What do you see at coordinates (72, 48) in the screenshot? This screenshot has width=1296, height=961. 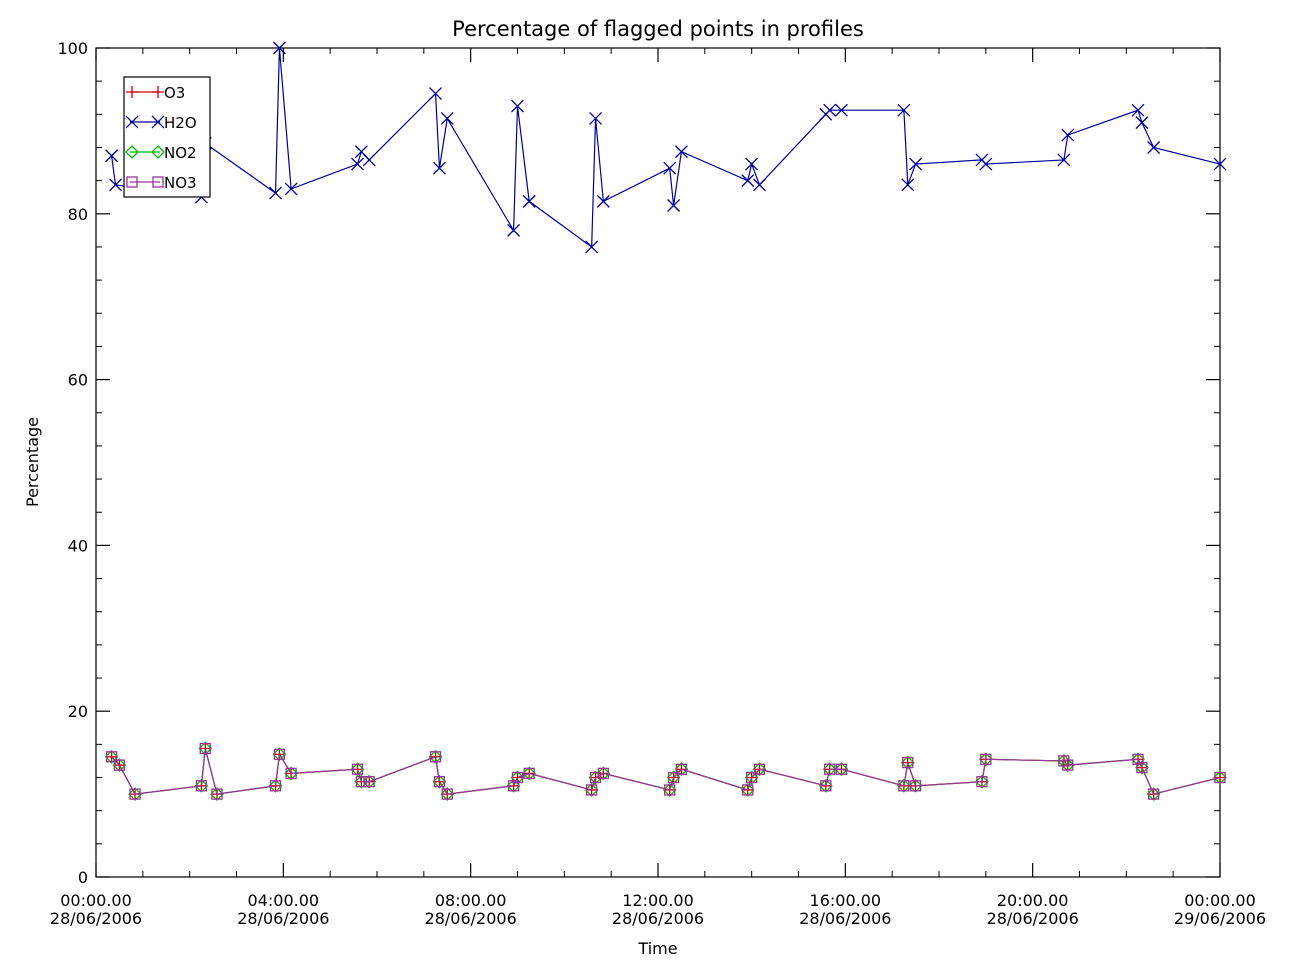 I see `y-tick-label: 100` at bounding box center [72, 48].